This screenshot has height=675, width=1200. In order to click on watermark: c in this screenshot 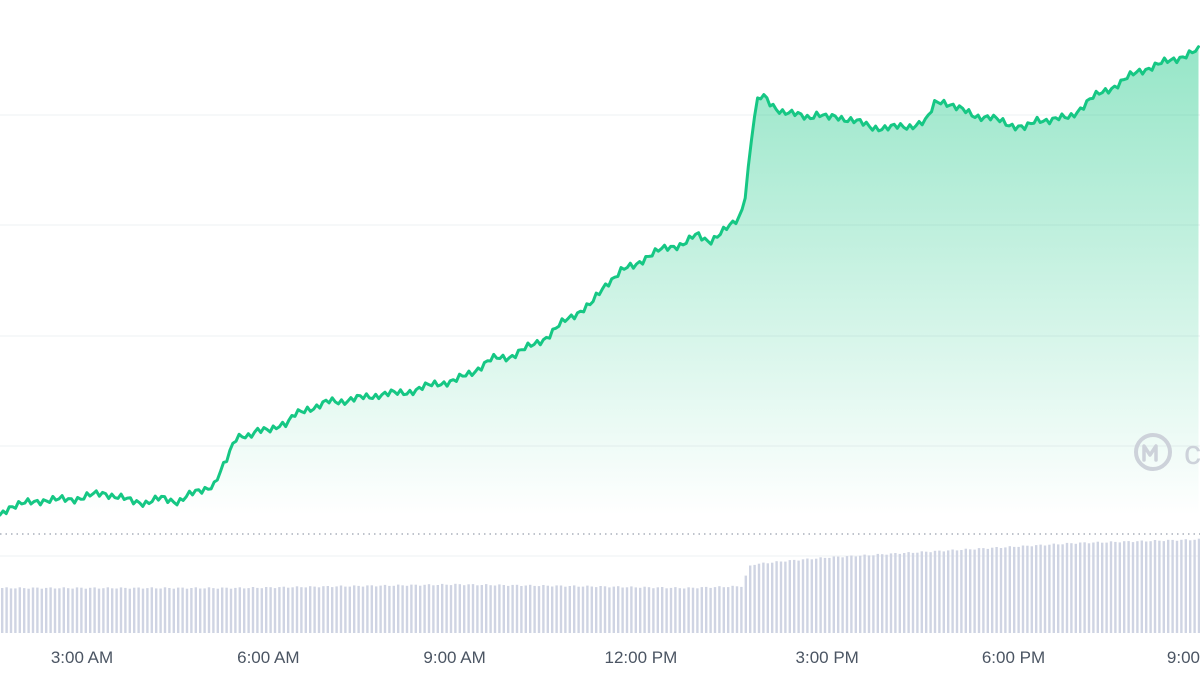, I will do `click(1167, 452)`.